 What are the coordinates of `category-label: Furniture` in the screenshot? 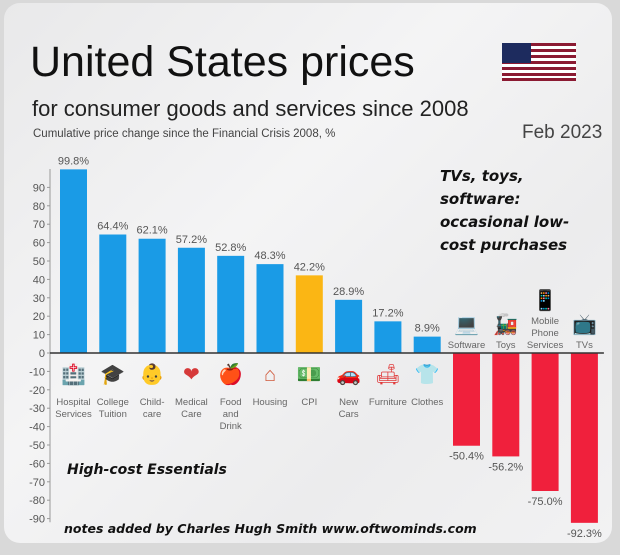 It's located at (388, 402).